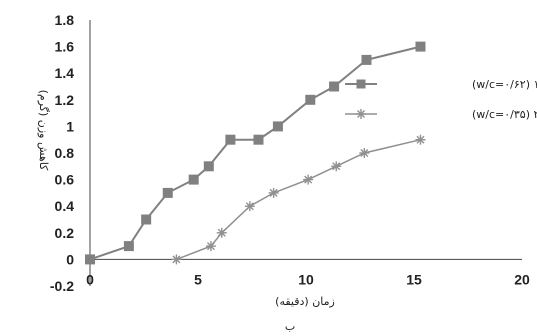  Describe the element at coordinates (65, 20) in the screenshot. I see `y-tick-label: 1.8` at that location.